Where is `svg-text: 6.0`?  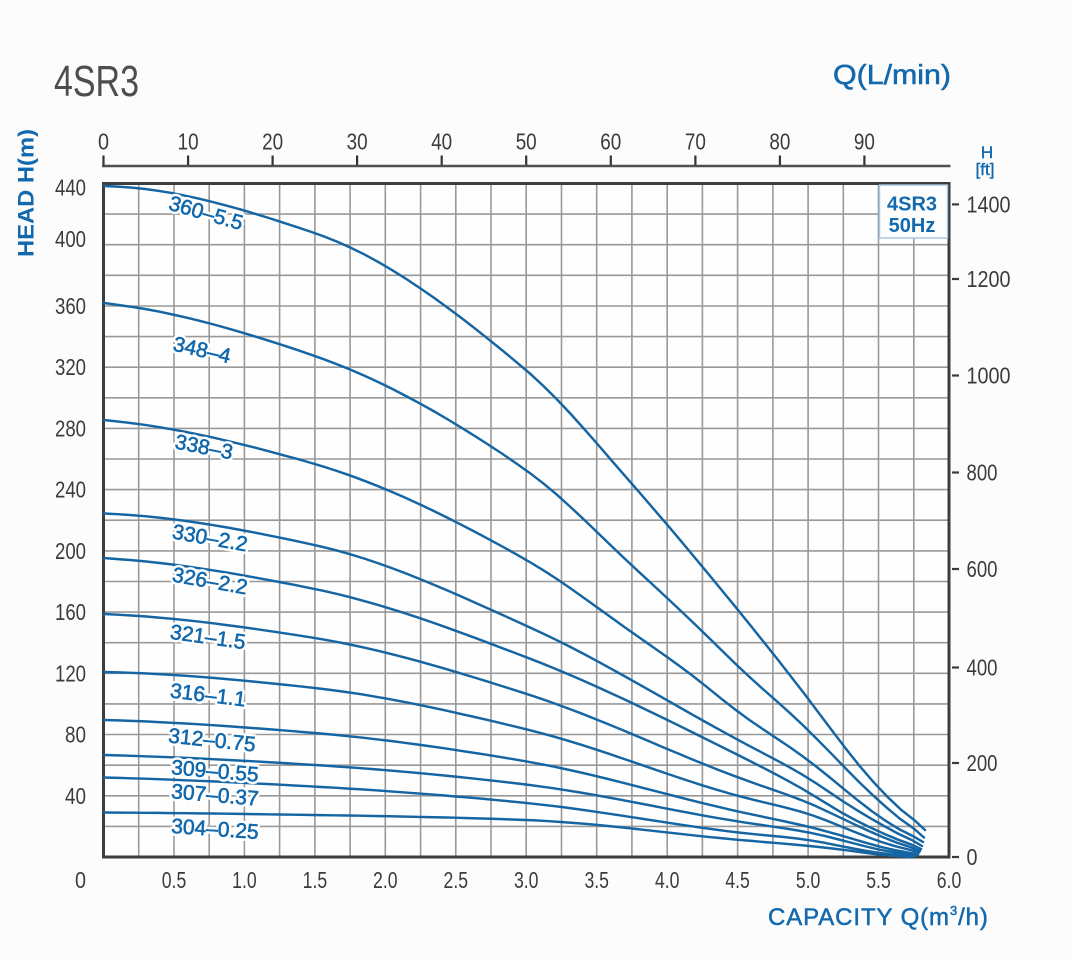 svg-text: 6.0 is located at coordinates (949, 880).